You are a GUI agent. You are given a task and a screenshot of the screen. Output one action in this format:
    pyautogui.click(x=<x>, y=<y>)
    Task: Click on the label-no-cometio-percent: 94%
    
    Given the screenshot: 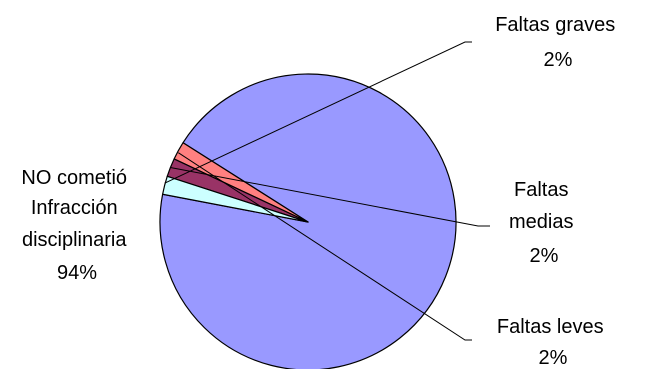 What is the action you would take?
    pyautogui.click(x=77, y=273)
    